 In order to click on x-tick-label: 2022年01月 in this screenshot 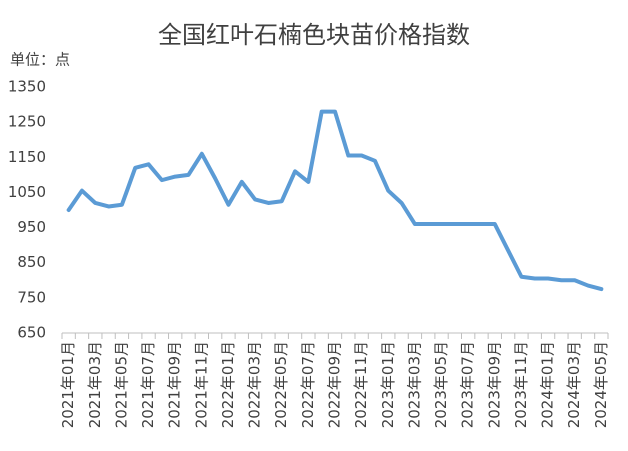, I will do `click(228, 384)`.